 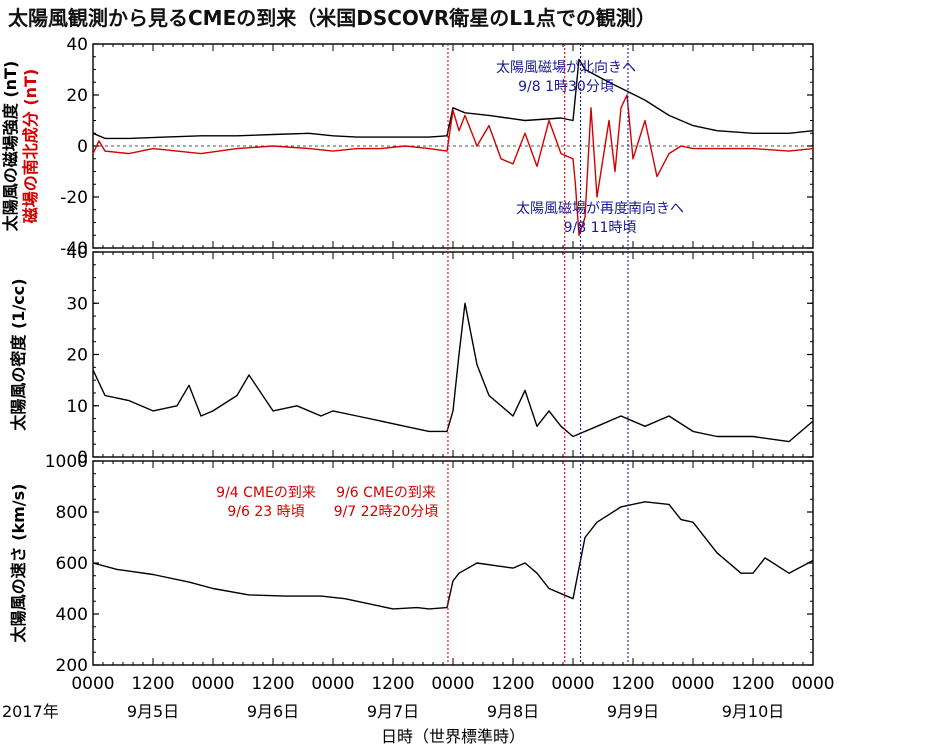 I want to click on y-axis-label: 太陽風の密度 (1/cc), so click(x=18, y=354).